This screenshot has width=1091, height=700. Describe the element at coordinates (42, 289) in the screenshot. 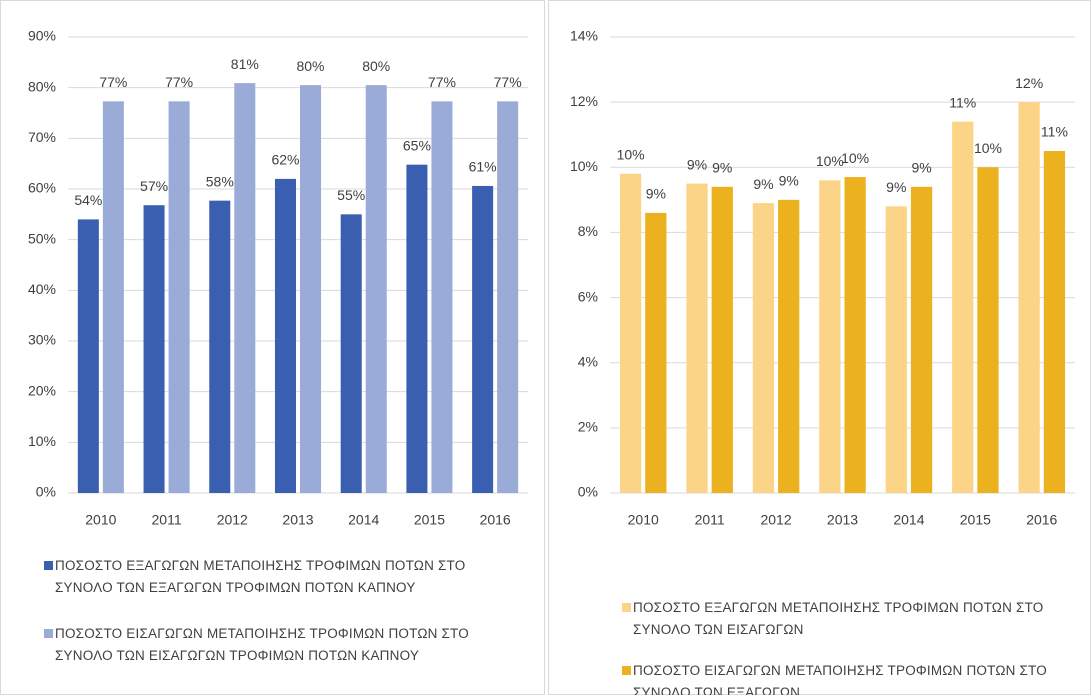

I see `y-tick-label: 40%` at that location.